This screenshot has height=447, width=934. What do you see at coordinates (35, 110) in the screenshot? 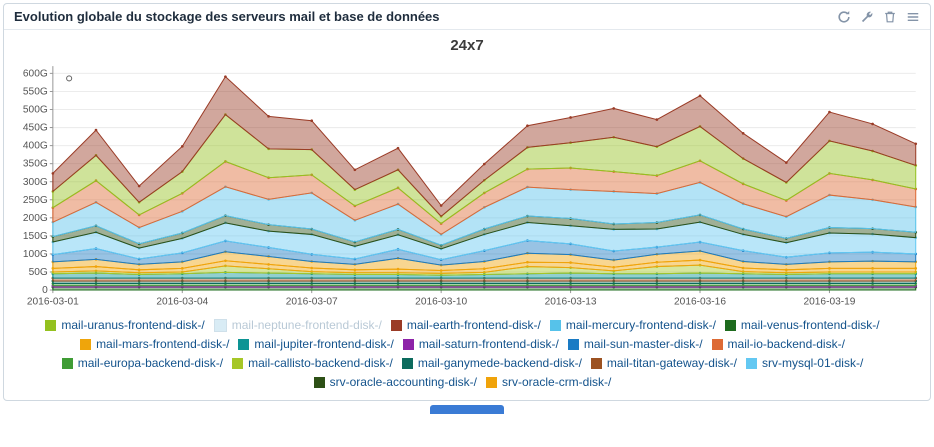
I see `y-tick-label: 500G` at bounding box center [35, 110].